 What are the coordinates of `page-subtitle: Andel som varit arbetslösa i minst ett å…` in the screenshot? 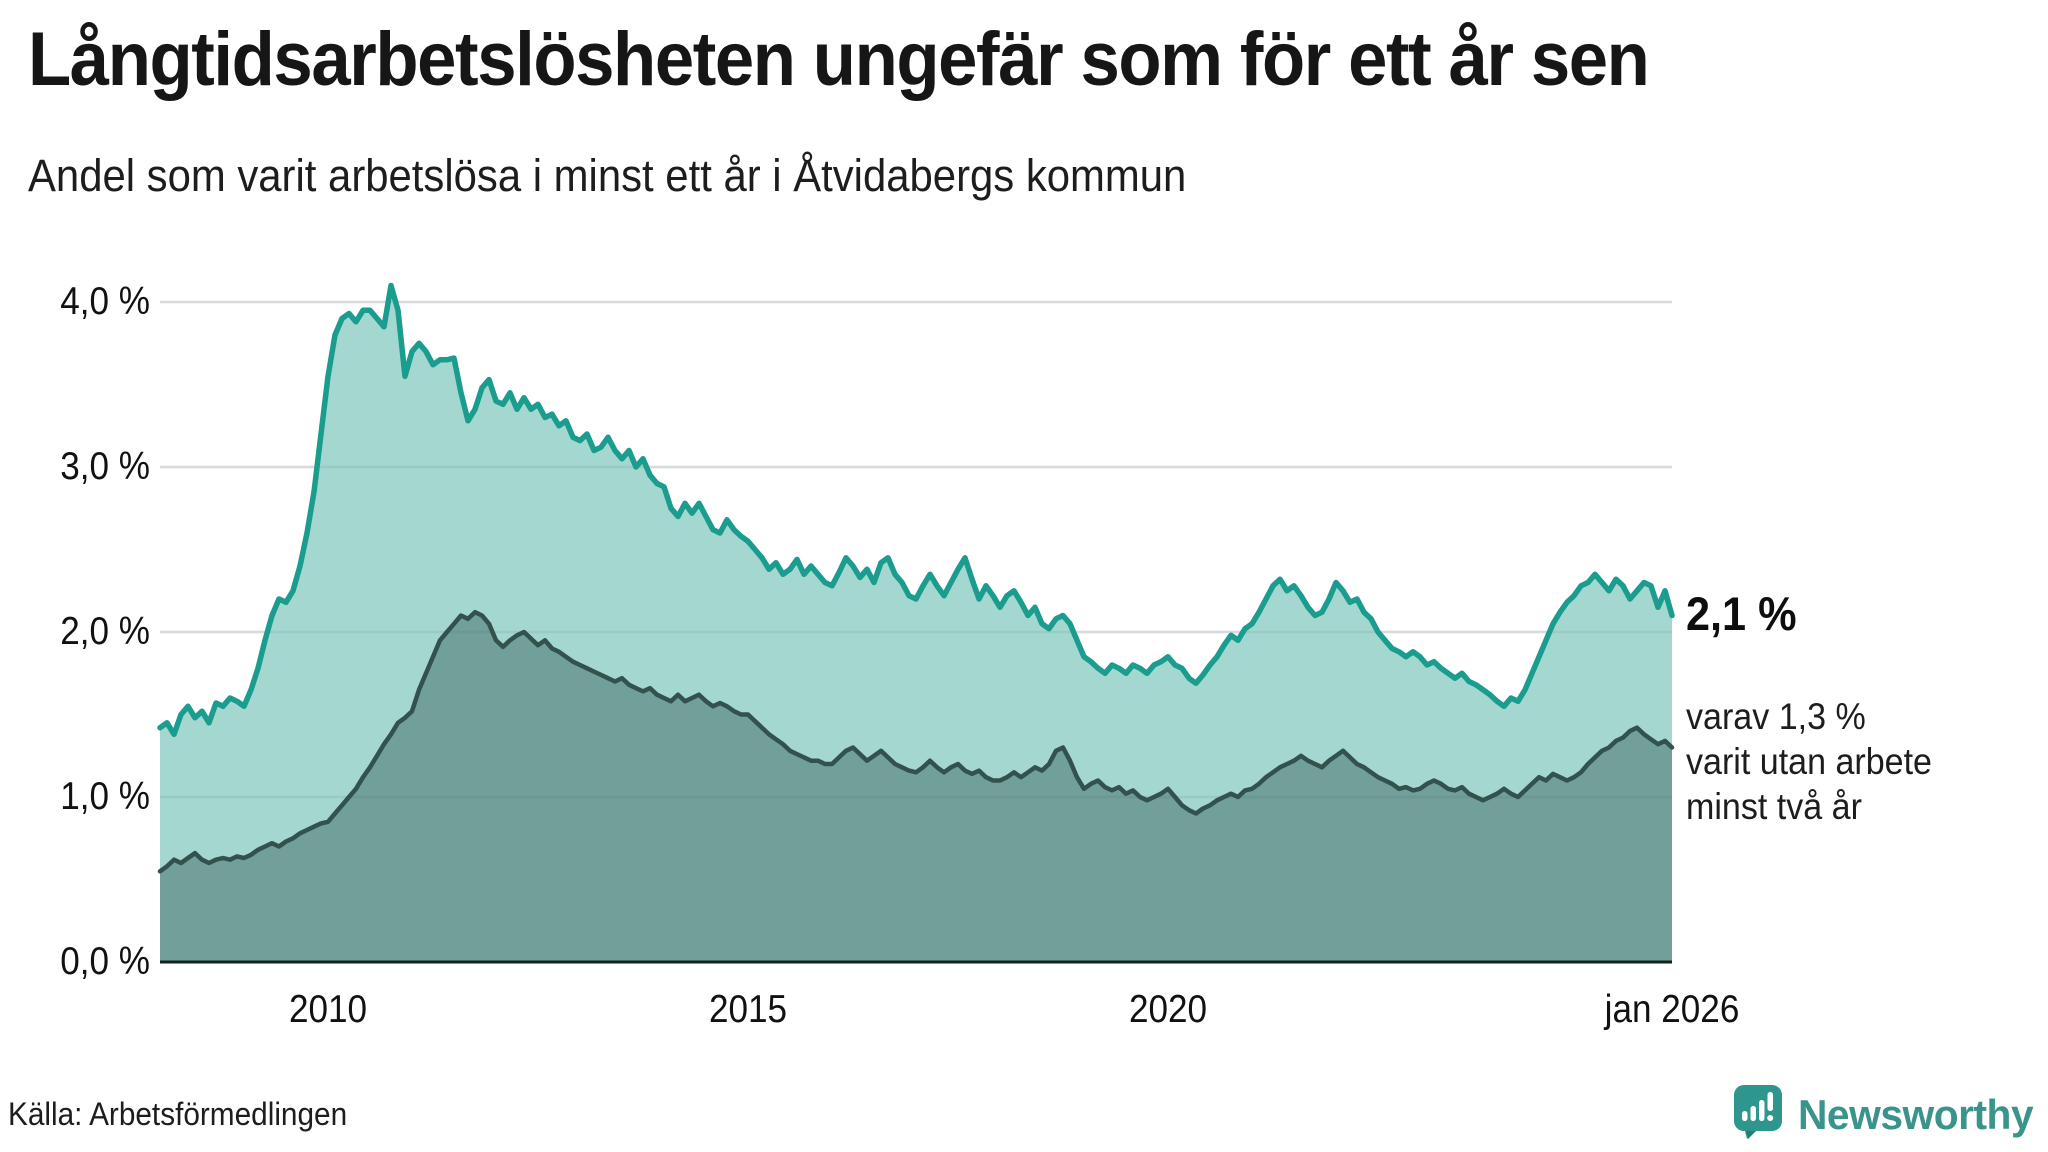 It's located at (607, 175).